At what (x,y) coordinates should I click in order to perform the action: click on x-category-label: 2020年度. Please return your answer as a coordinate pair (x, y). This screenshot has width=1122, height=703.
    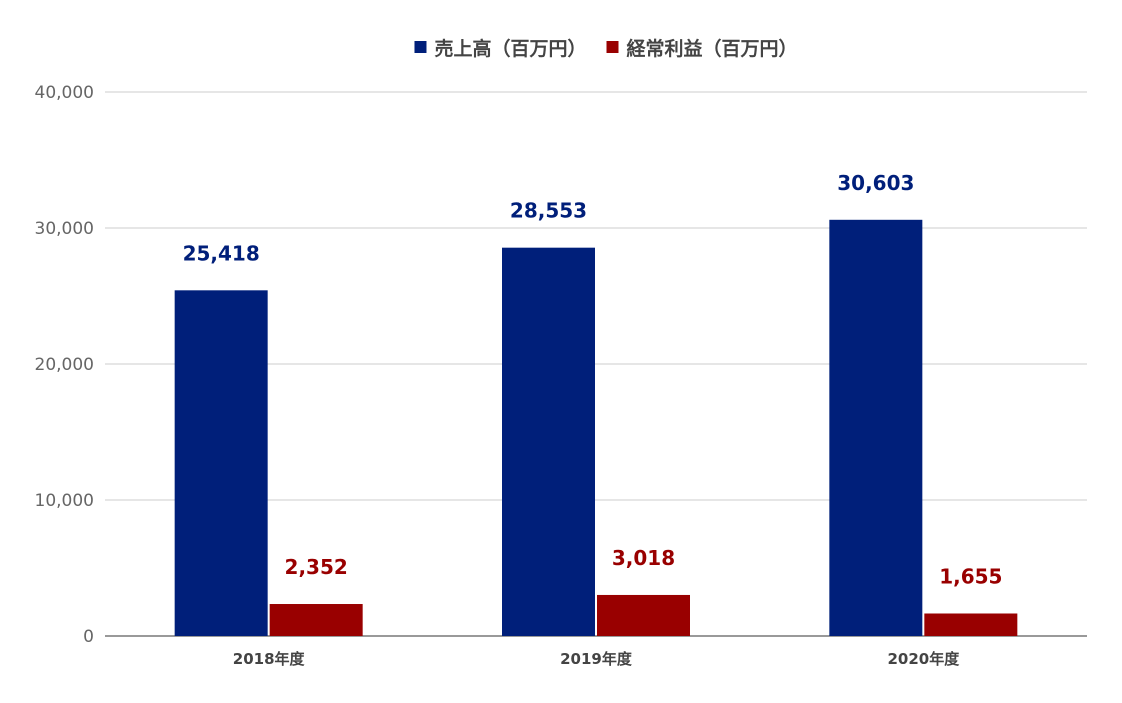
    Looking at the image, I should click on (923, 659).